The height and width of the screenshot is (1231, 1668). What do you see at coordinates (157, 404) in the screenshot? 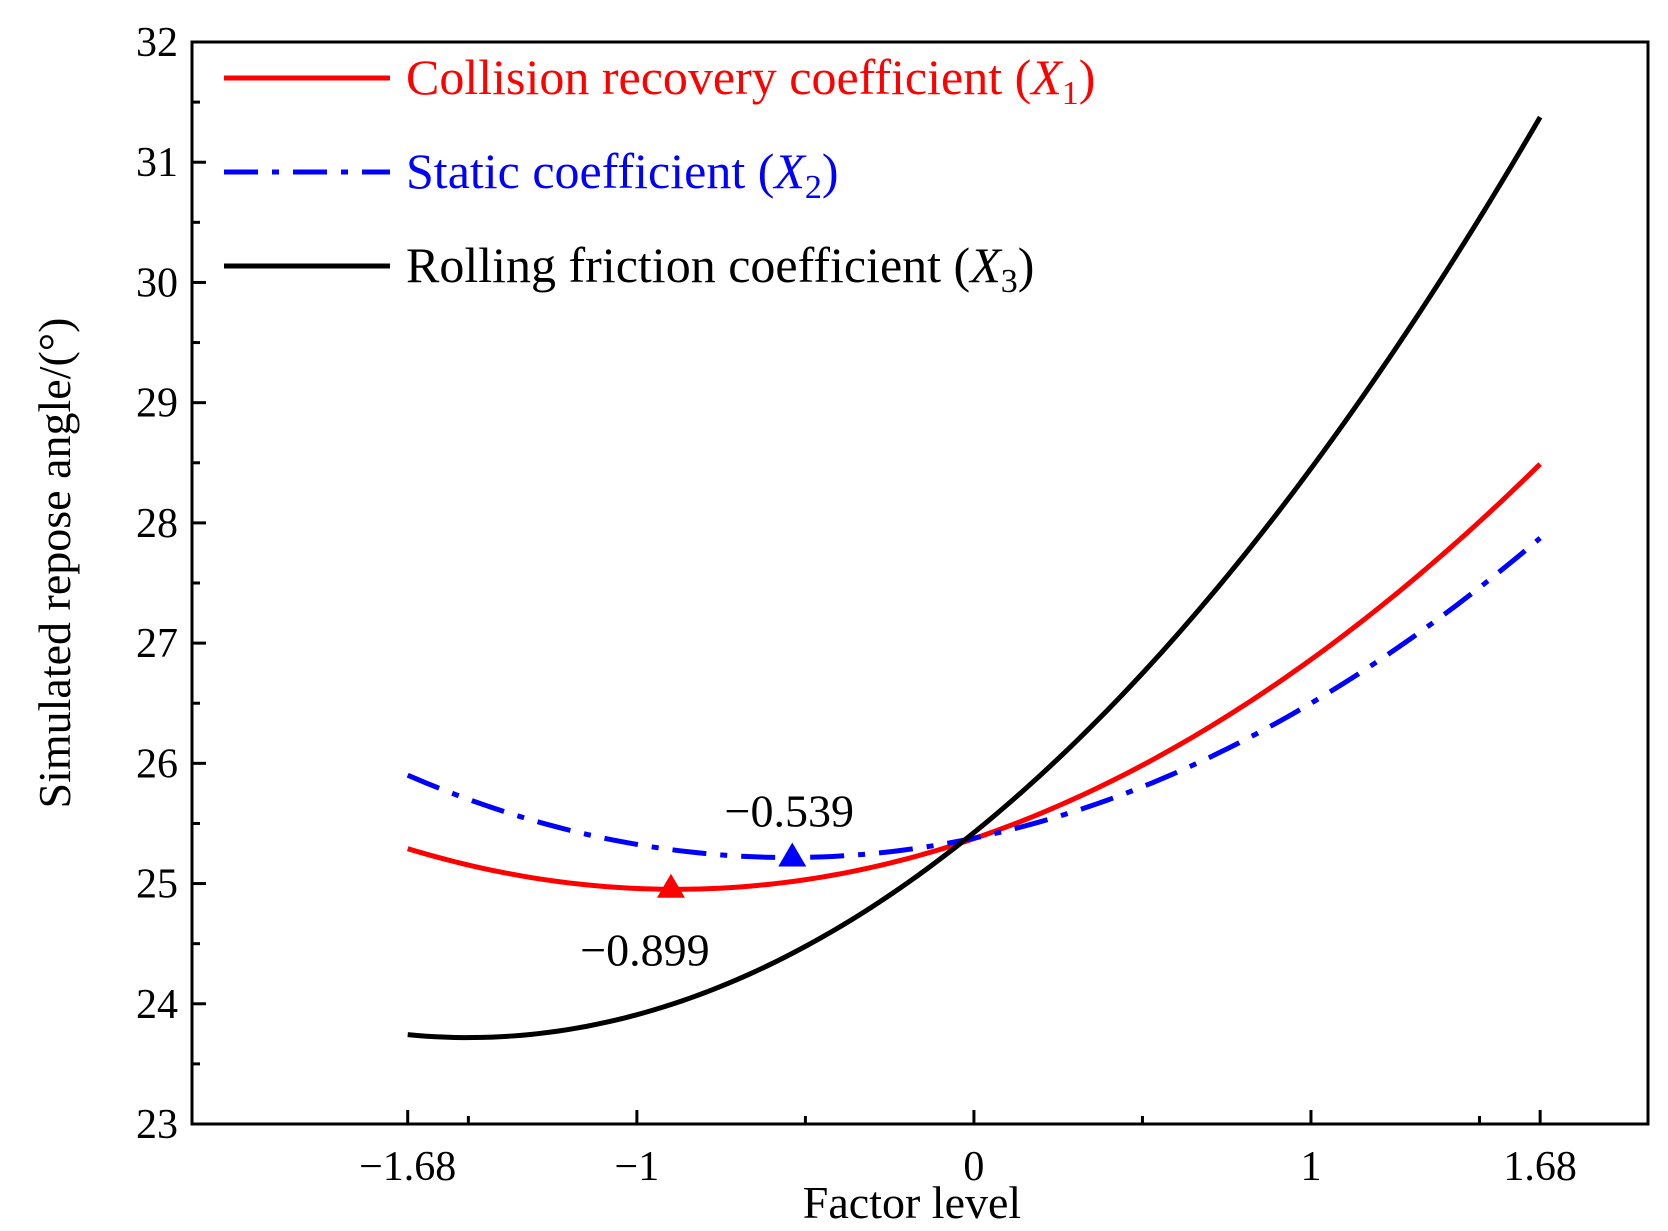
I see `y-tick-label: 29` at bounding box center [157, 404].